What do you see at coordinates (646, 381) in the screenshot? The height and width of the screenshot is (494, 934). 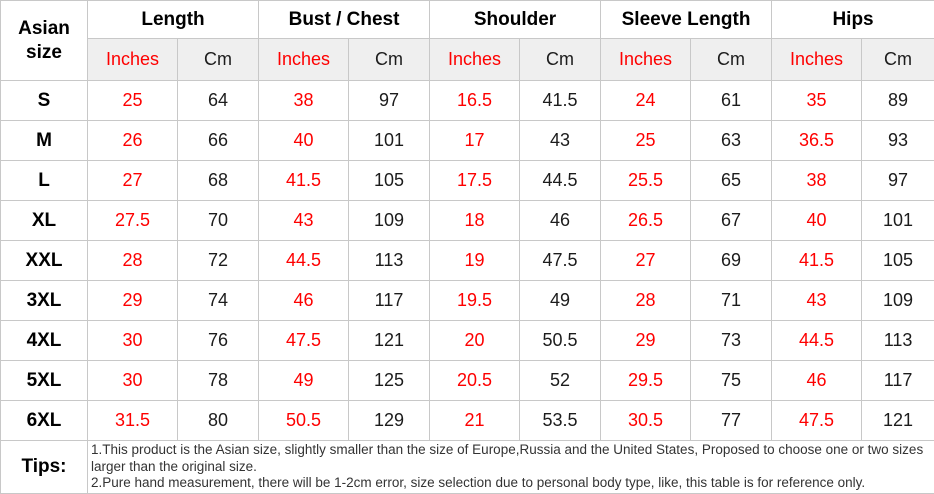 I see `cell-5xl-sleeve-length-inches: 29.5` at bounding box center [646, 381].